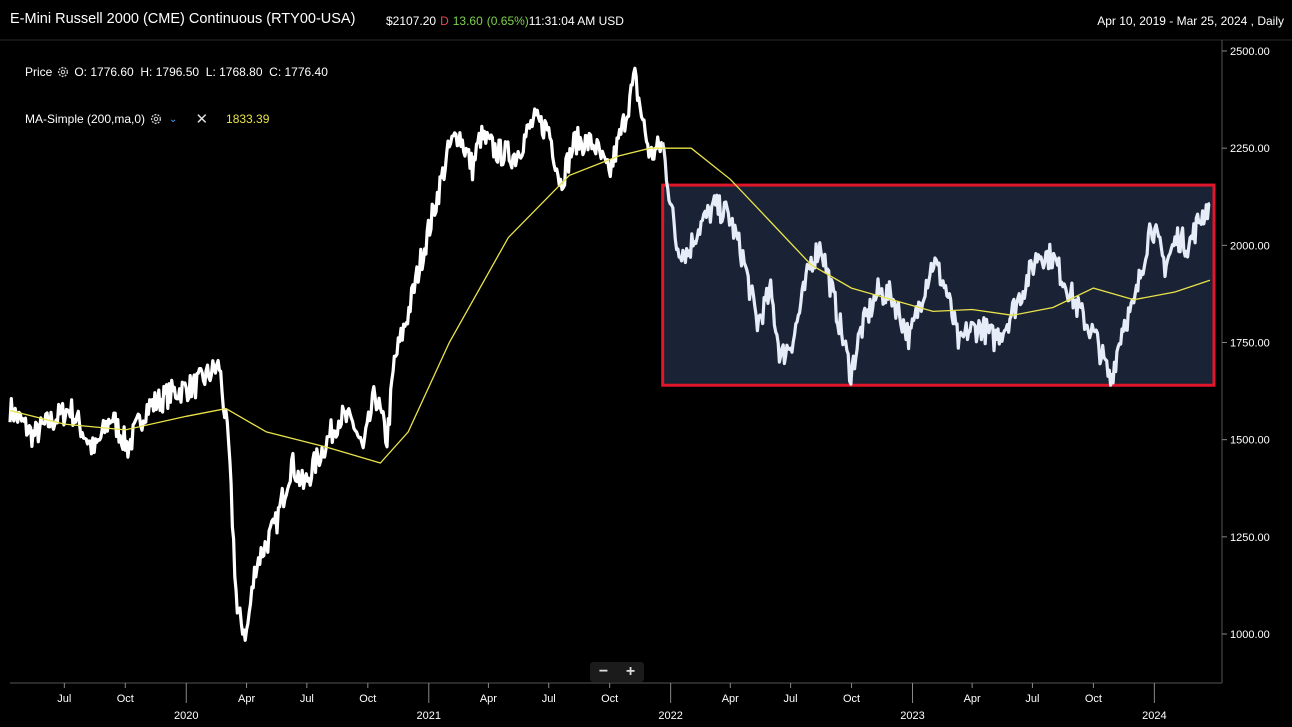 The image size is (1292, 727). Describe the element at coordinates (617, 672) in the screenshot. I see `zoom-controls: − +` at that location.